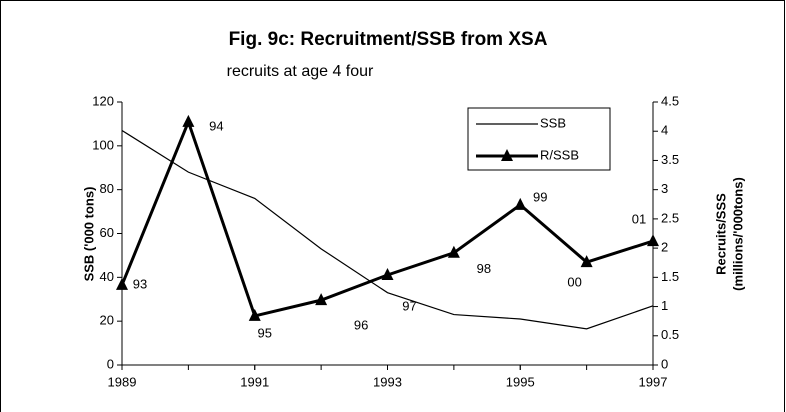  I want to click on point-label: 98, so click(484, 268).